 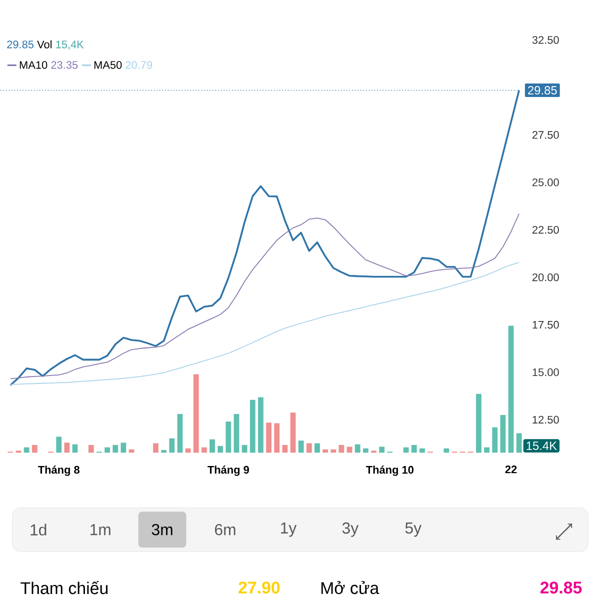 What do you see at coordinates (64, 587) in the screenshot?
I see `text: Tham chiếu` at bounding box center [64, 587].